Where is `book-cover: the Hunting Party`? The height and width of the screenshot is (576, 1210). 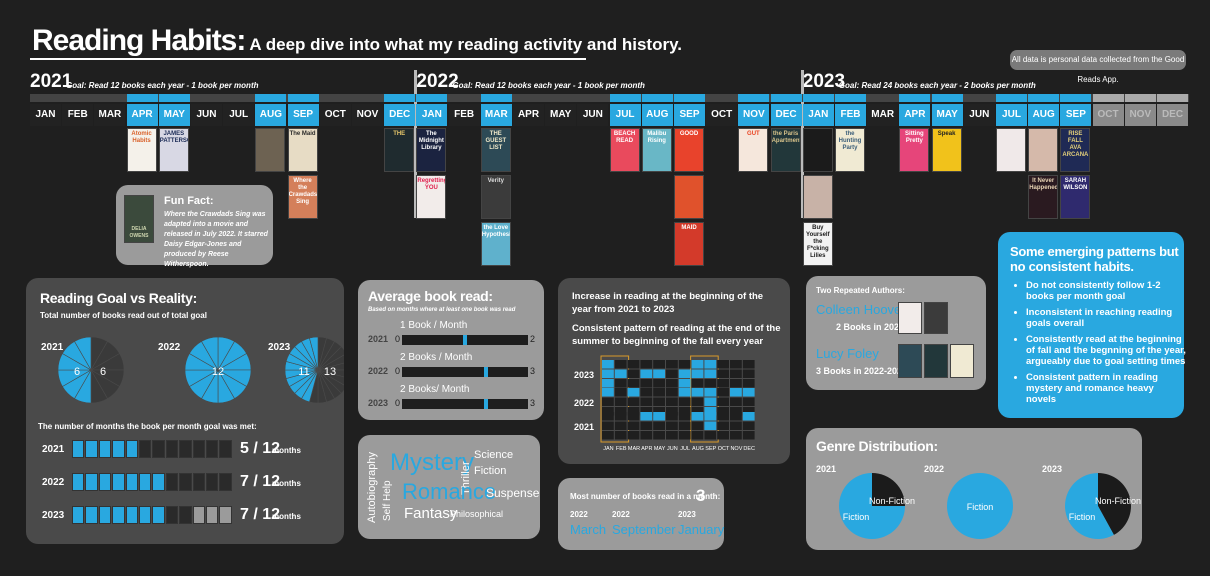 book-cover: the Hunting Party is located at coordinates (850, 150).